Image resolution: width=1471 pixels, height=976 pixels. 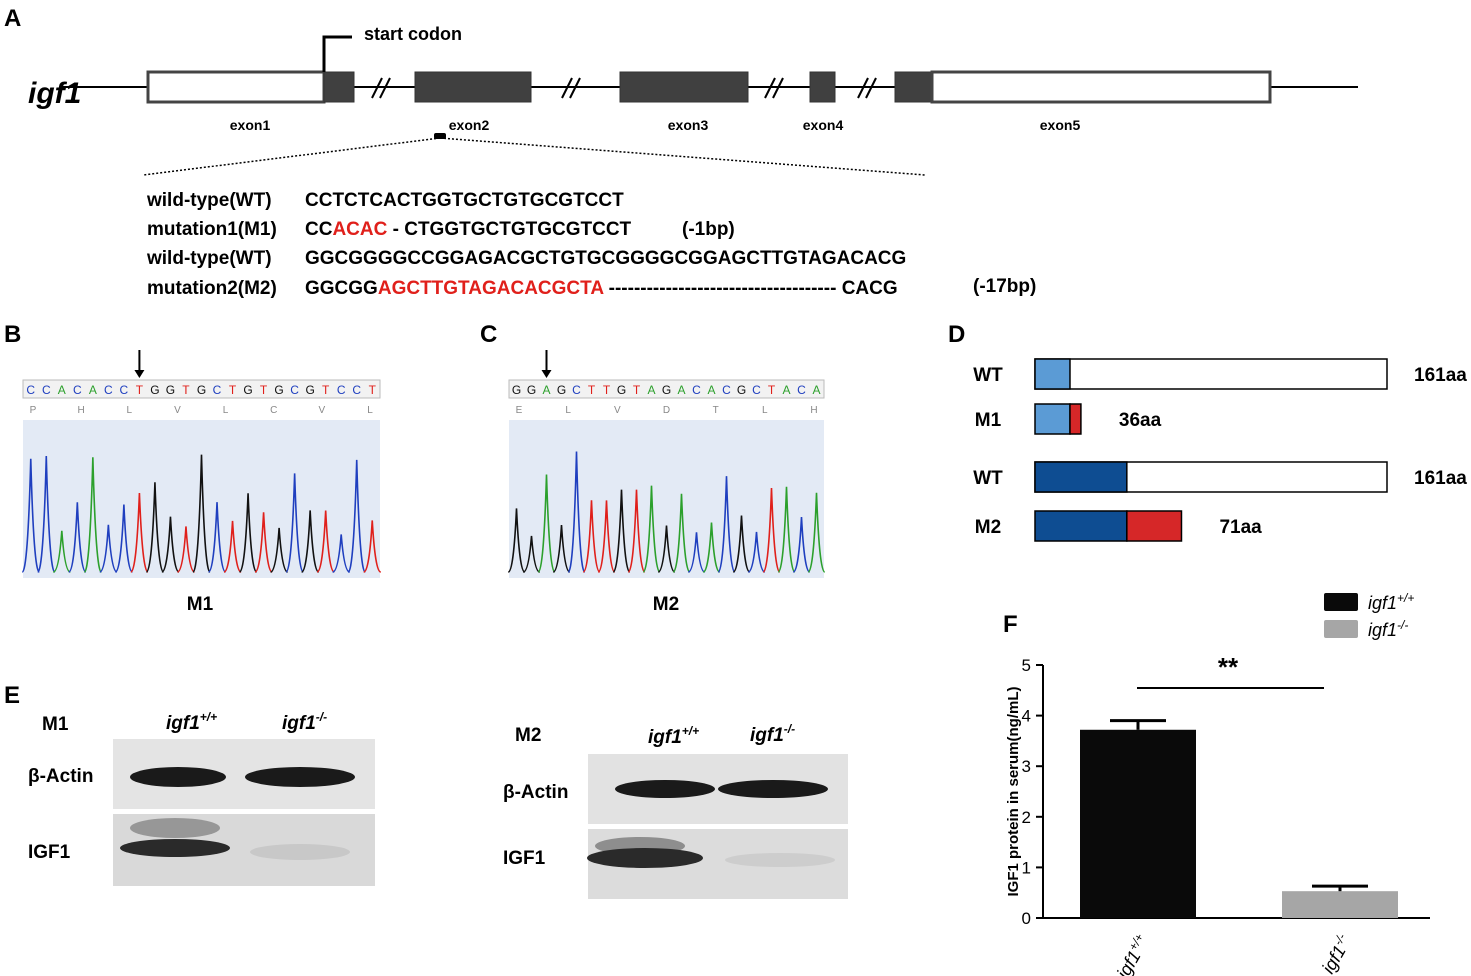 I want to click on start-codon-arrow, so click(x=337, y=53).